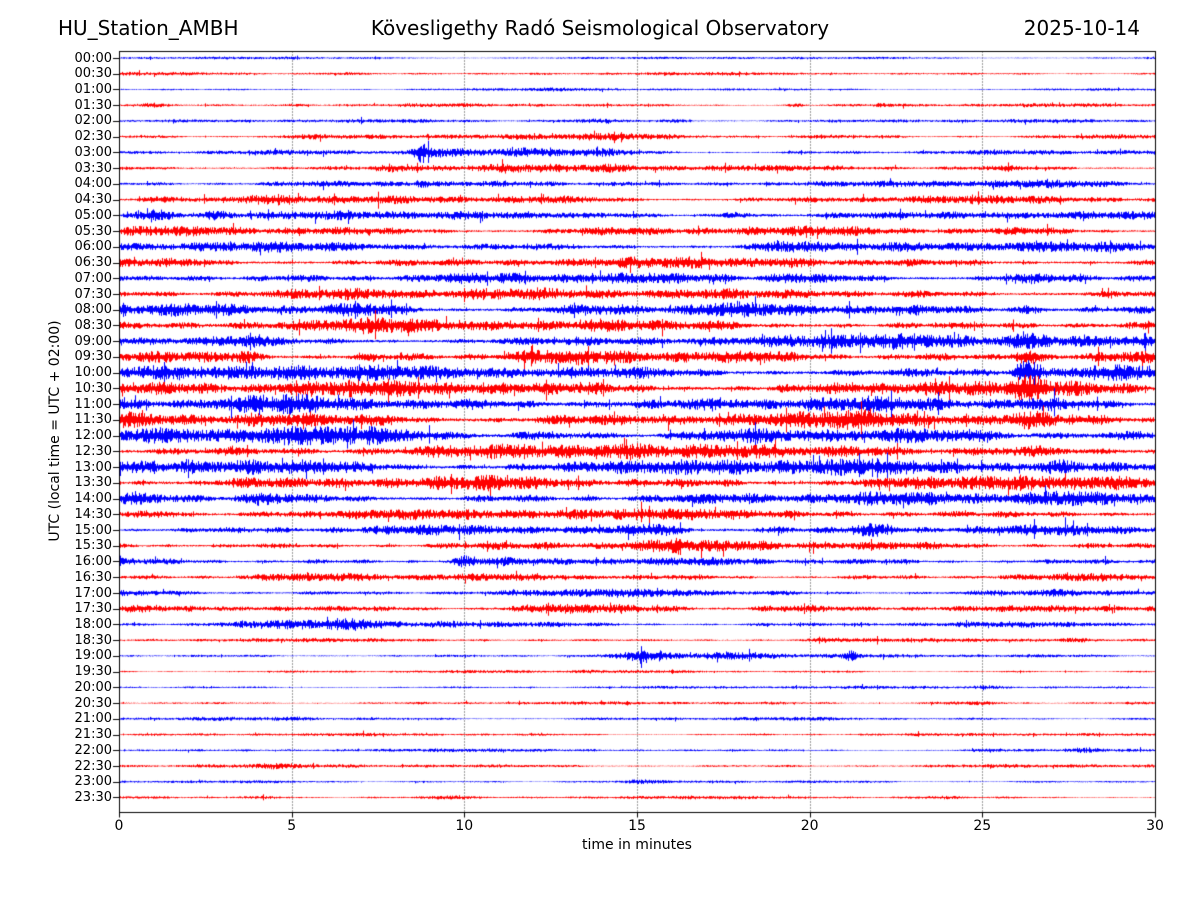 This screenshot has width=1200, height=900. Describe the element at coordinates (93, 640) in the screenshot. I see `y-tick-label: 18:30` at that location.